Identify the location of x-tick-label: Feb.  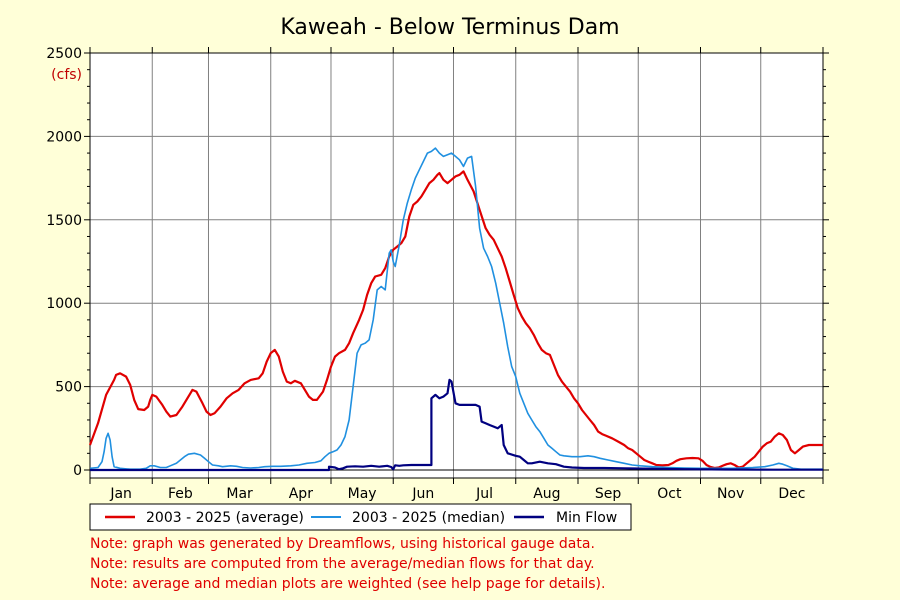
(180, 494).